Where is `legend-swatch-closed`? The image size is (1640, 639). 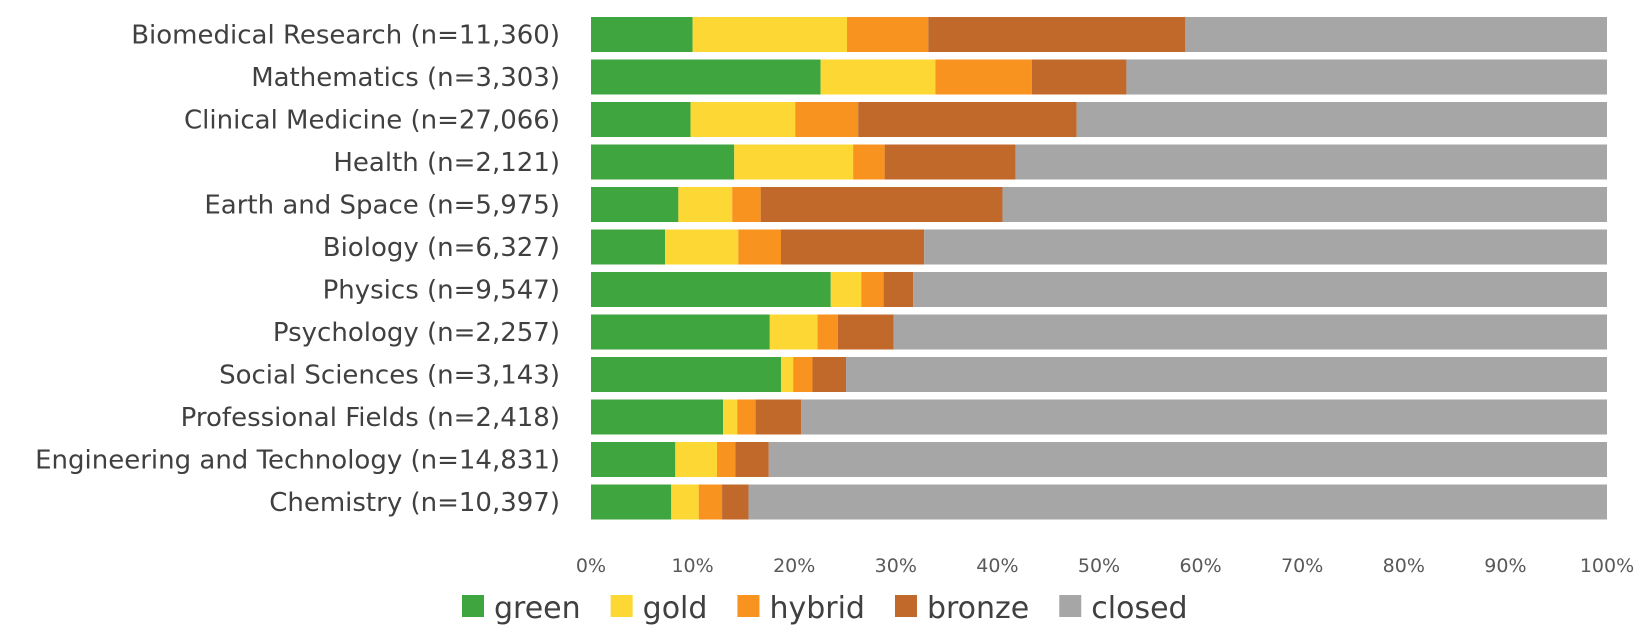
legend-swatch-closed is located at coordinates (1070, 606).